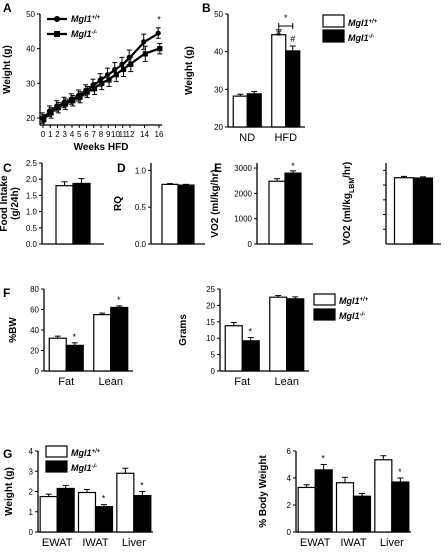  What do you see at coordinates (353, 543) in the screenshot?
I see `category-label: IWAT` at bounding box center [353, 543].